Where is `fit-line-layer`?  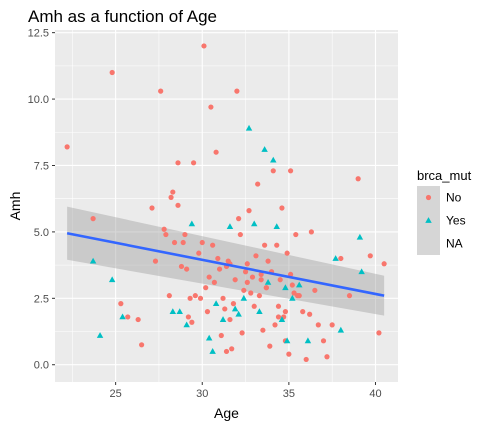 fit-line-layer is located at coordinates (225, 264).